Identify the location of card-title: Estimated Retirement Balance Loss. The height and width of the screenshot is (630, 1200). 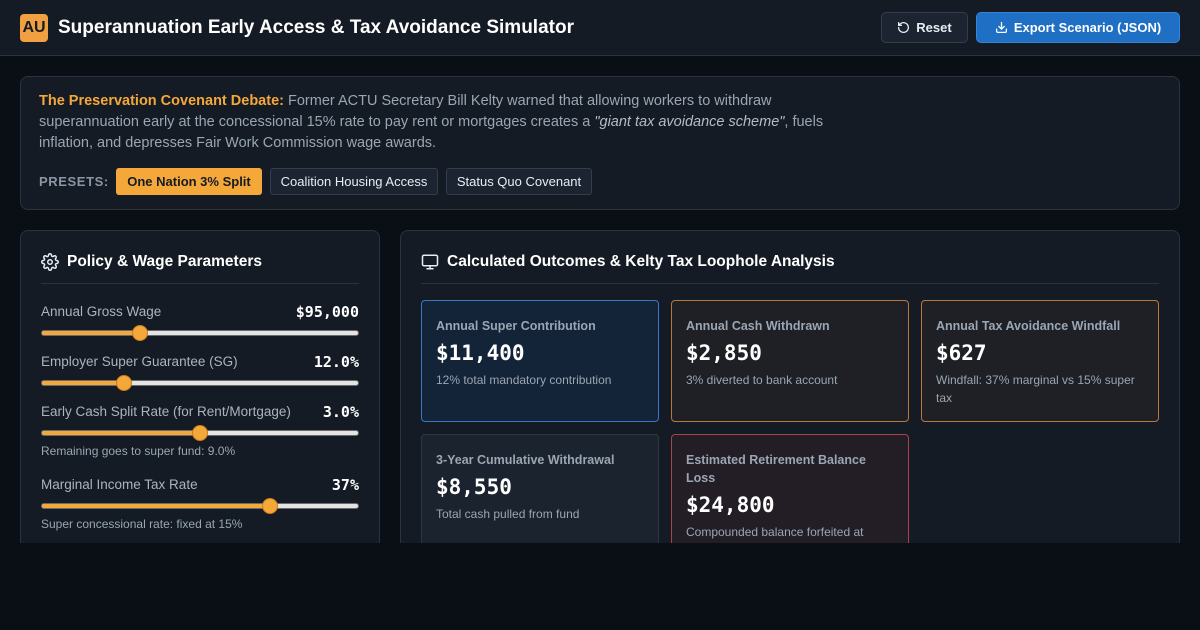
(776, 469).